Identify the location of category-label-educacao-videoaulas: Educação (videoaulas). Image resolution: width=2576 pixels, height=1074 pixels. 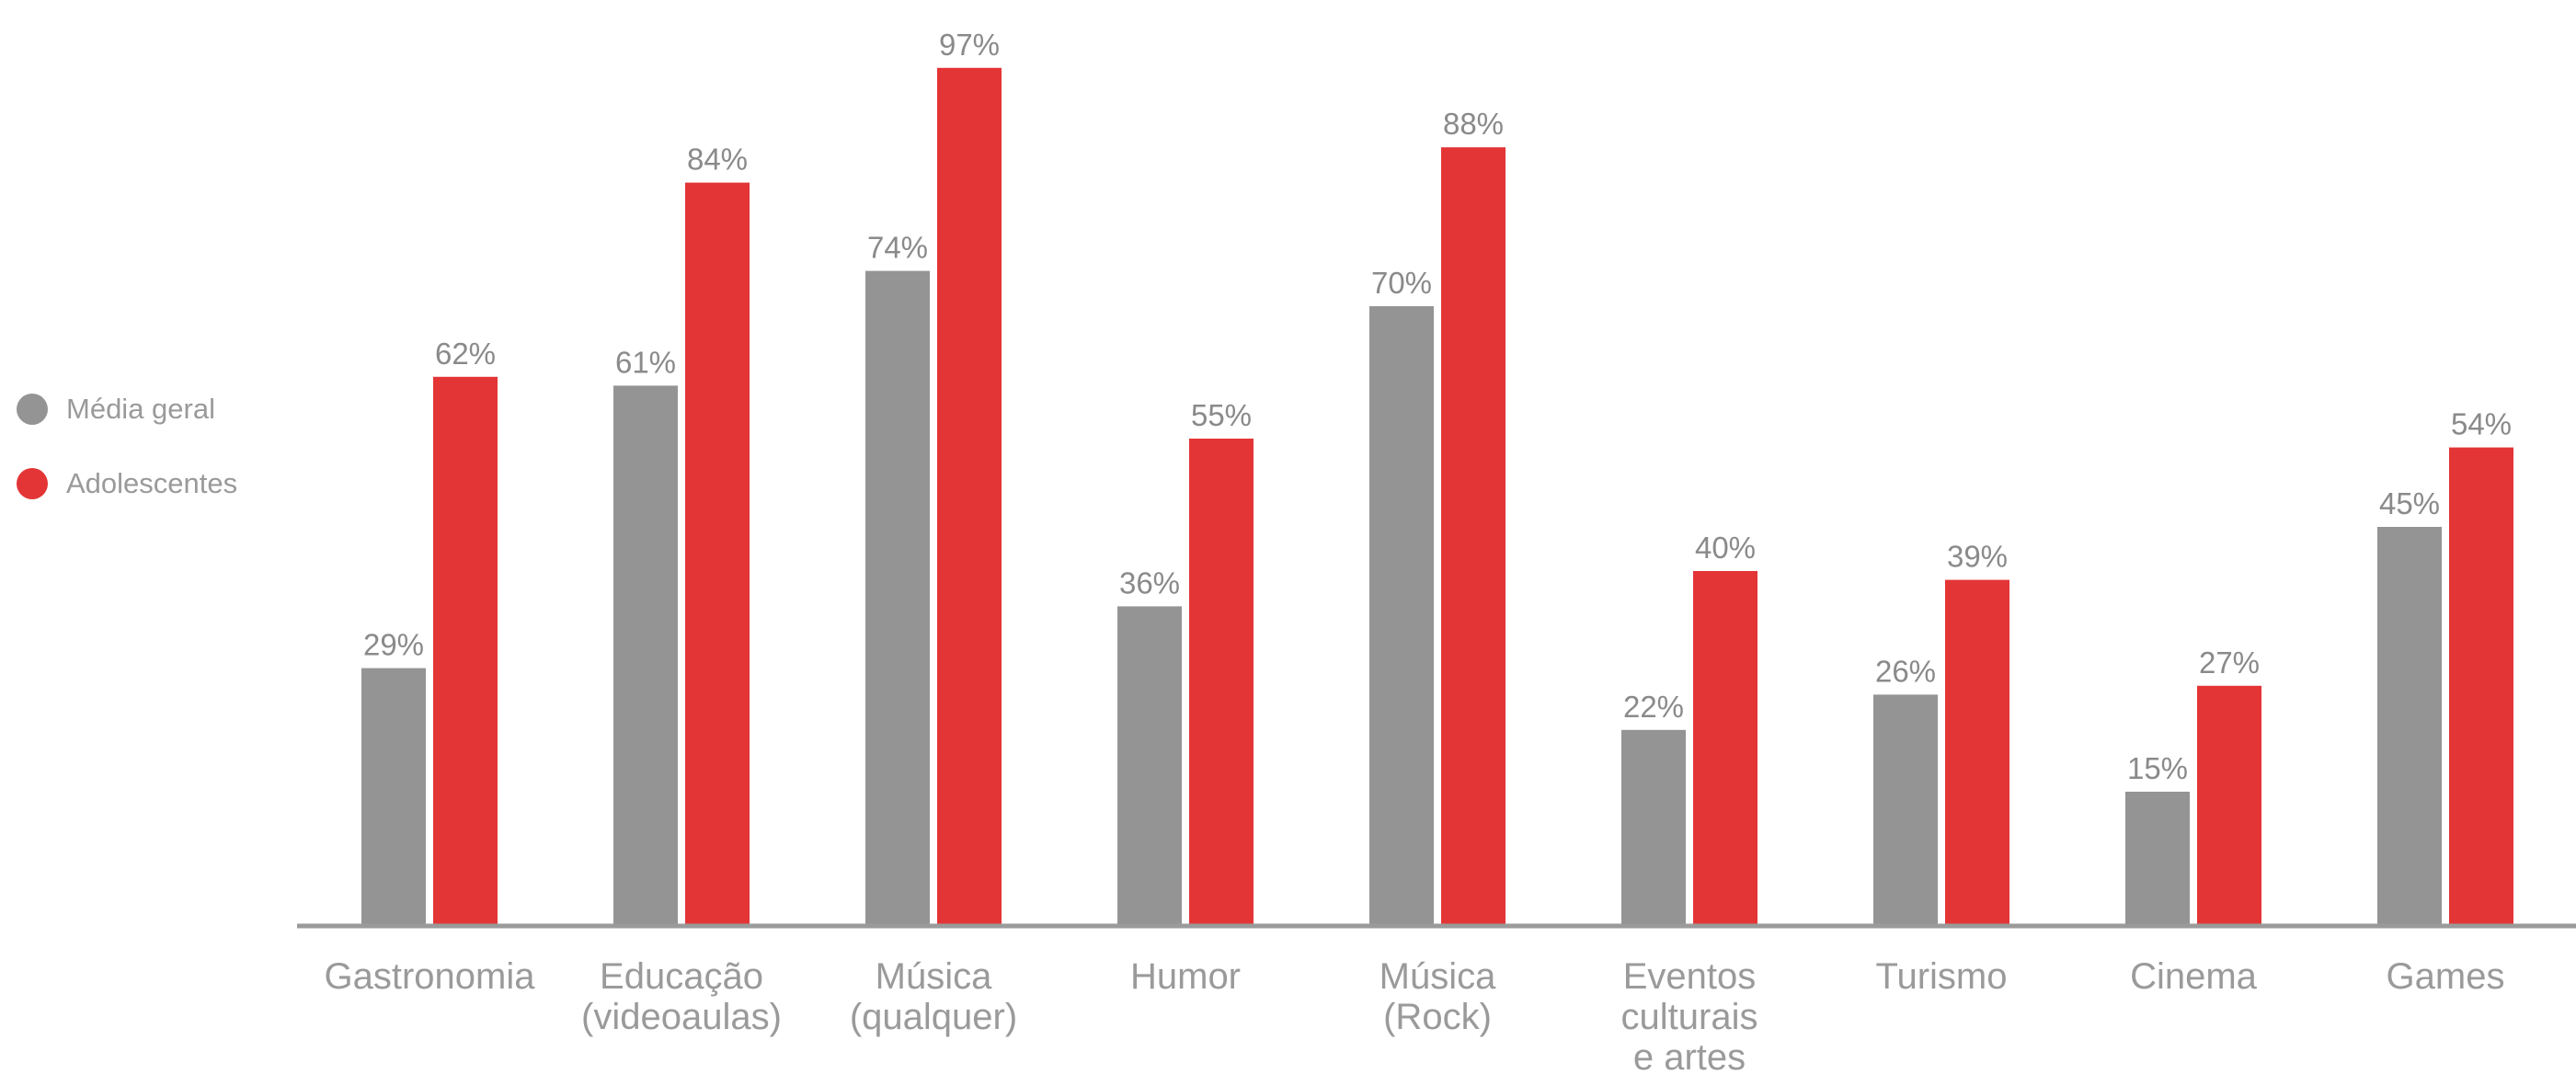
(681, 996).